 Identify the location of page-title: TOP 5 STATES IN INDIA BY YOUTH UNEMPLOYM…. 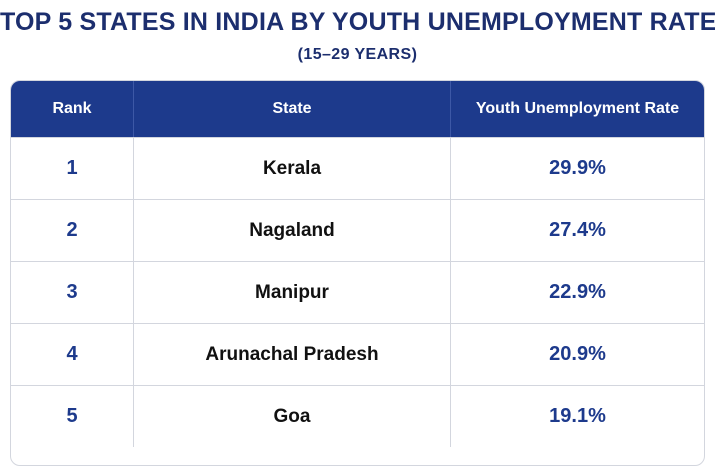
(357, 22).